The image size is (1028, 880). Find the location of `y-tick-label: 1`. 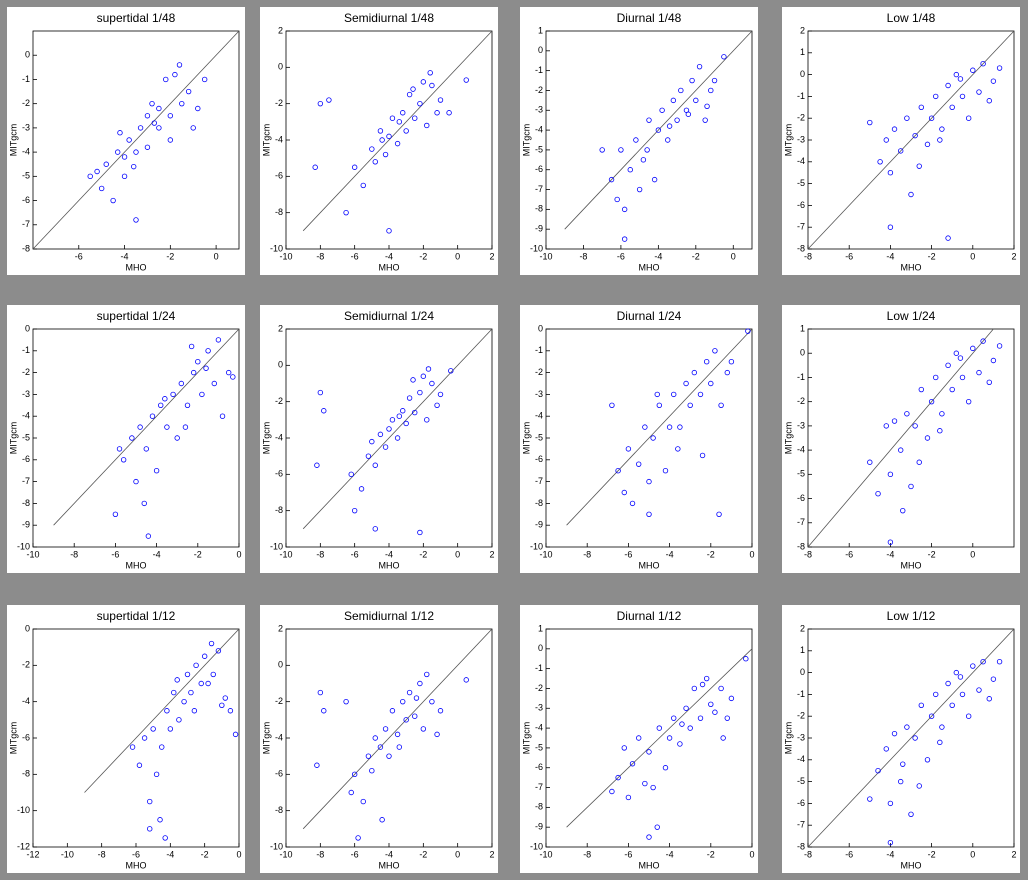

y-tick-label: 1 is located at coordinates (540, 30).